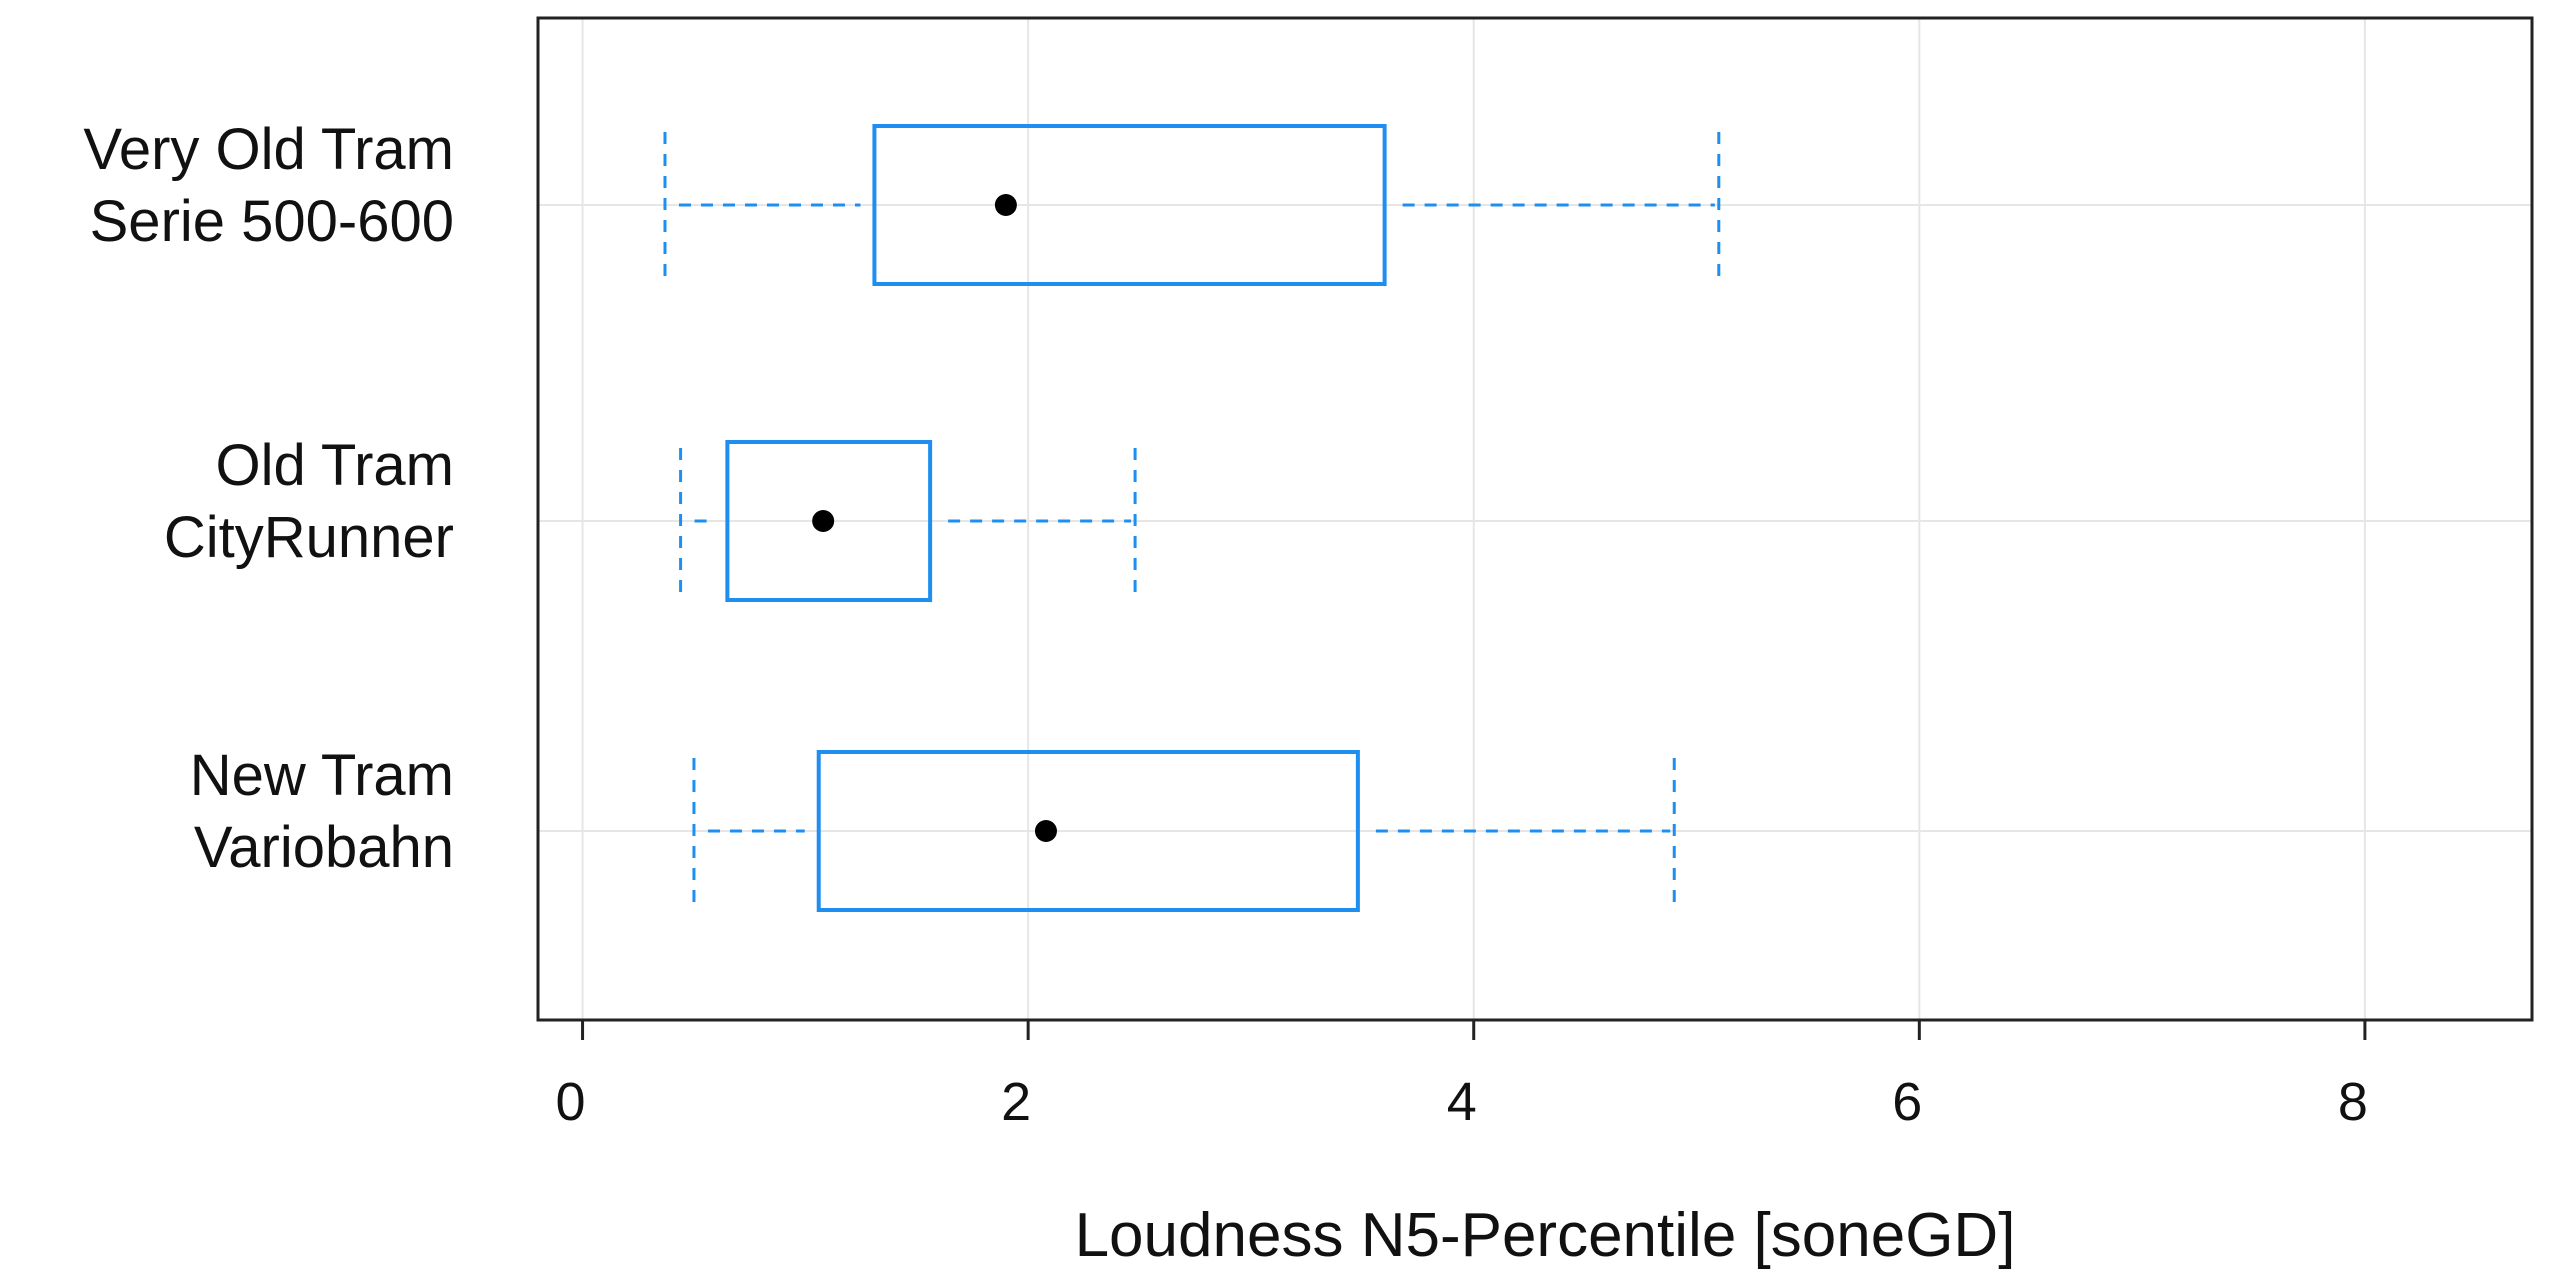  I want to click on x-tick-label: 8, so click(2353, 1102).